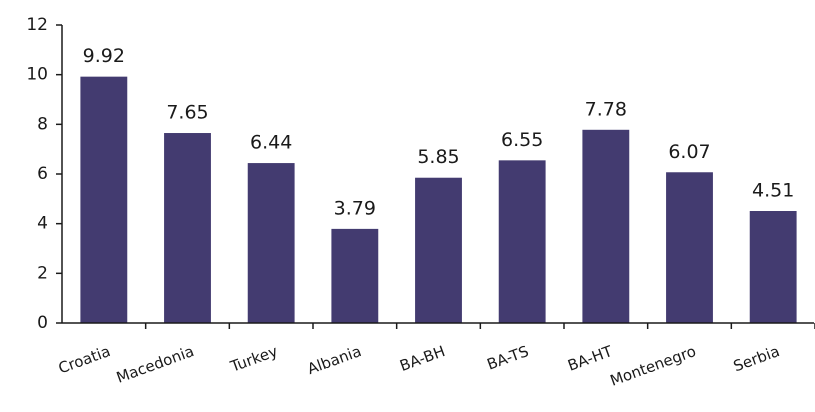 This screenshot has width=815, height=412. What do you see at coordinates (253, 359) in the screenshot?
I see `x-tick-label: Turkey` at bounding box center [253, 359].